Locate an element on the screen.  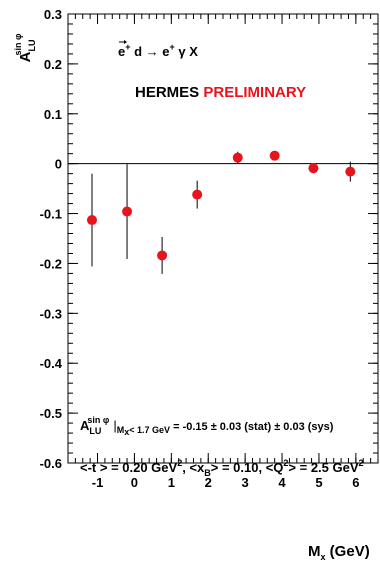
y-tick-label: 0.3 is located at coordinates (53, 14).